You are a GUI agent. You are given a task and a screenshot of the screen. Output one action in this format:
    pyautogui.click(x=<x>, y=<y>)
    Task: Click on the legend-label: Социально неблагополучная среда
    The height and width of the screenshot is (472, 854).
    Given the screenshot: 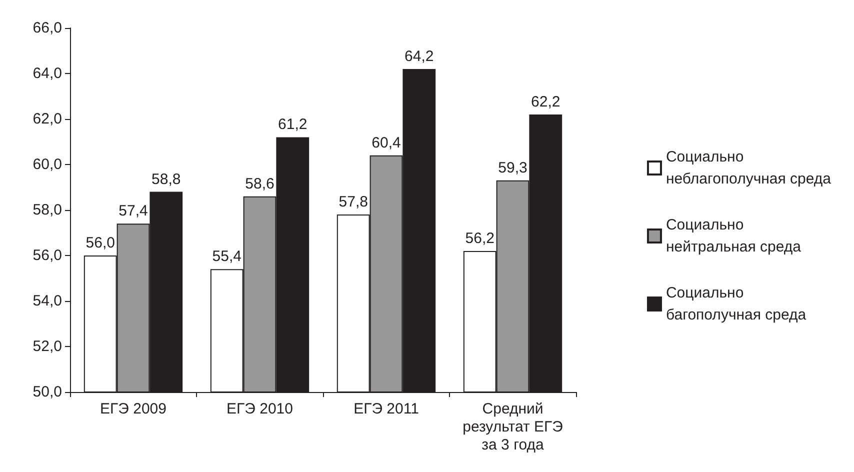 What is the action you would take?
    pyautogui.click(x=749, y=168)
    